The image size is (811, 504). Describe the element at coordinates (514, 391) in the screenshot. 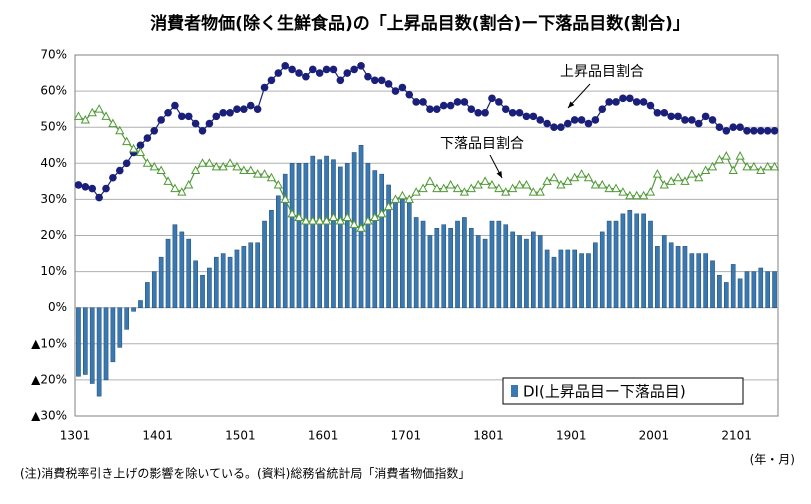

I see `legend-swatch` at that location.